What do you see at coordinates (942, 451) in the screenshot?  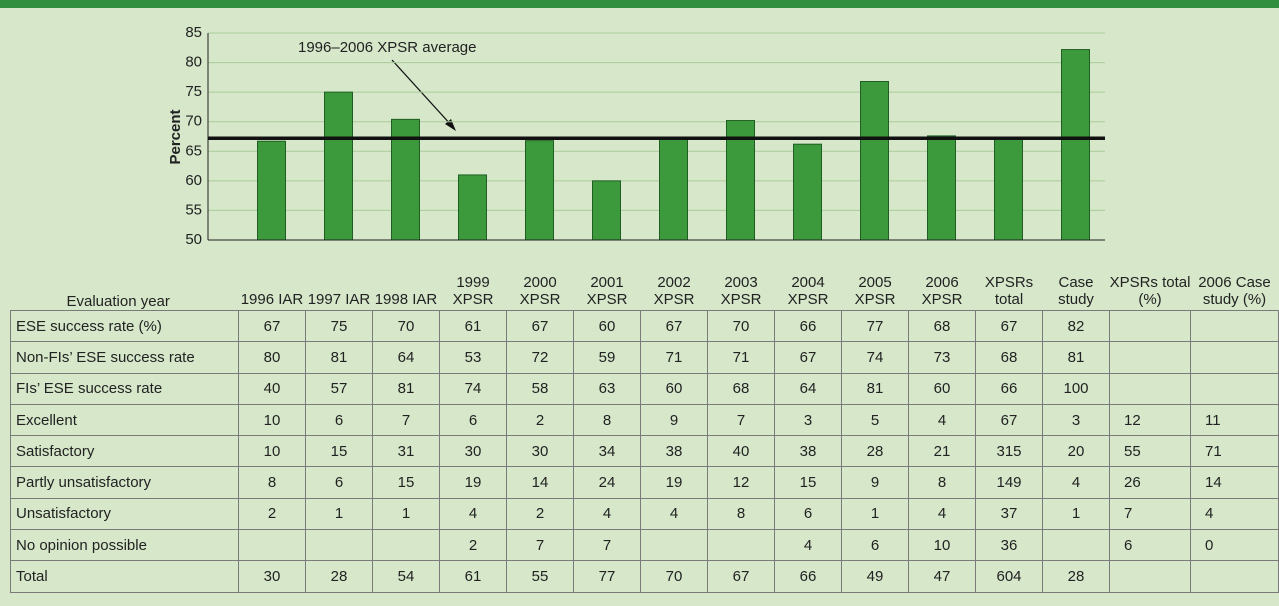 I see `cell: 21` at bounding box center [942, 451].